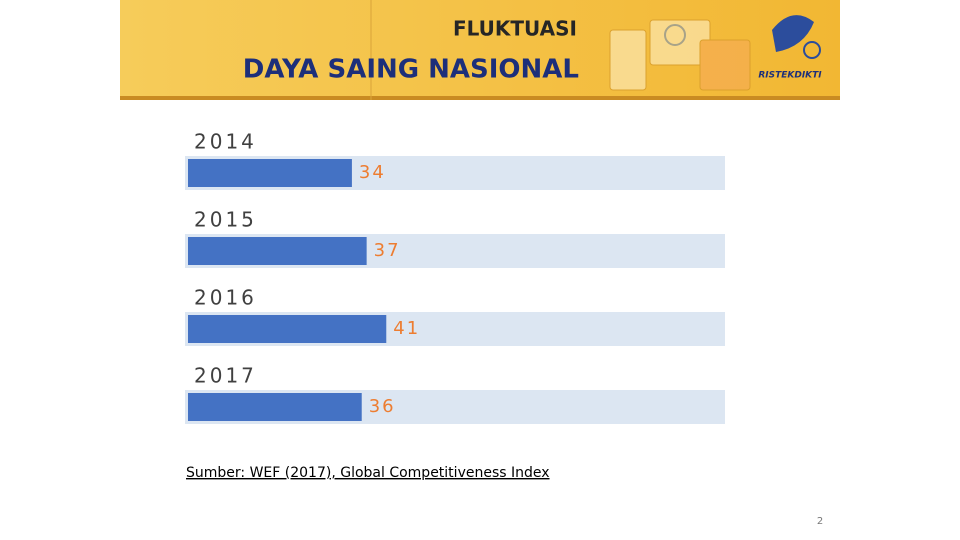 This screenshot has width=960, height=540. I want to click on header-rule, so click(480, 98).